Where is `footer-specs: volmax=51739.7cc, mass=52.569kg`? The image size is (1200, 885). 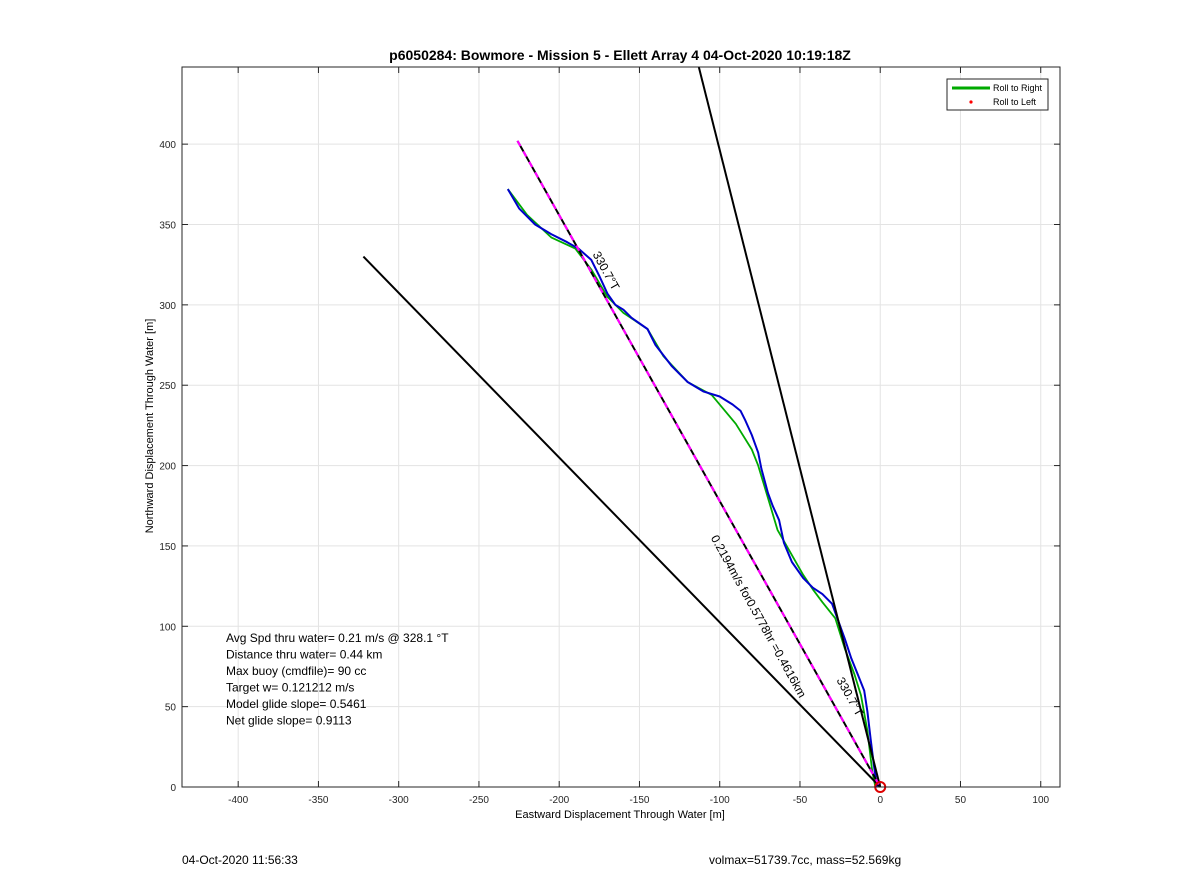
footer-specs: volmax=51739.7cc, mass=52.569kg is located at coordinates (805, 860).